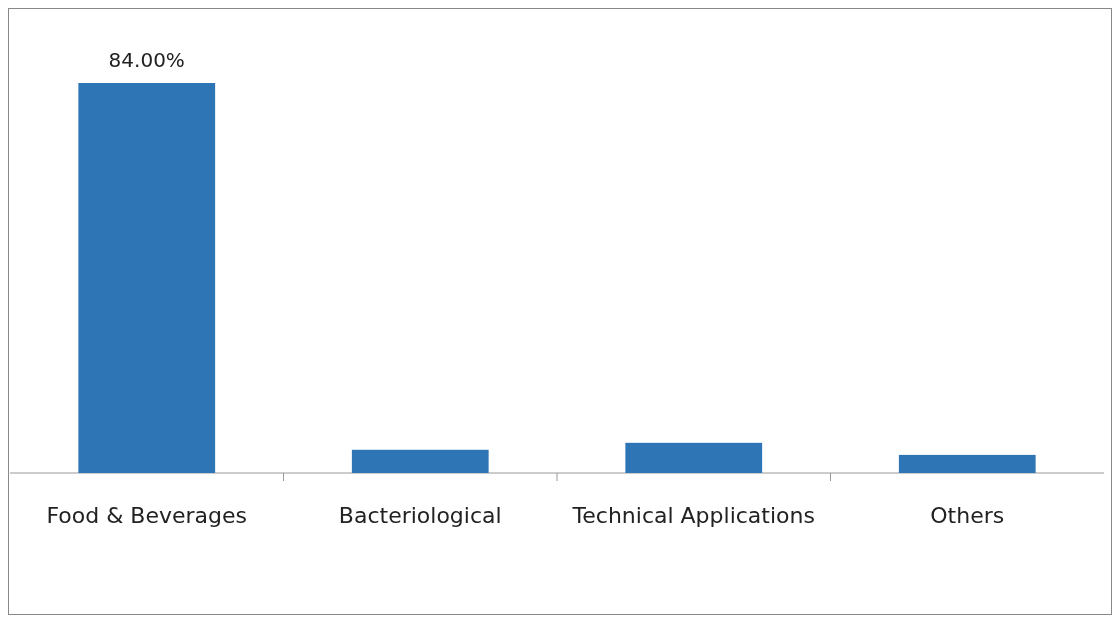  Describe the element at coordinates (147, 515) in the screenshot. I see `x-tick-label: Food & Beverages` at that location.